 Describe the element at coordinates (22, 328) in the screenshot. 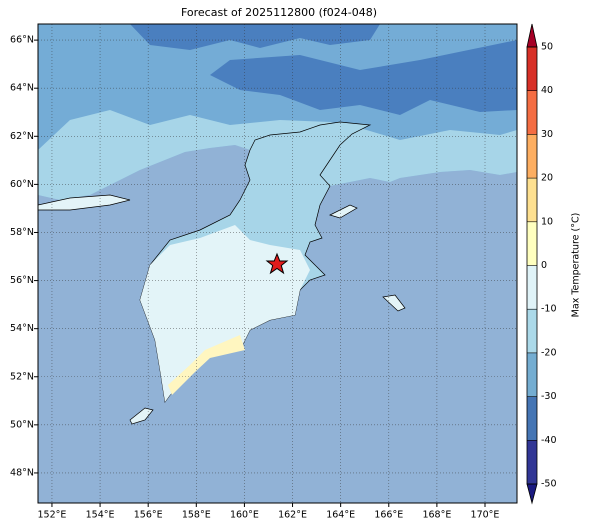

I see `y-tick-label: 54°N` at that location.